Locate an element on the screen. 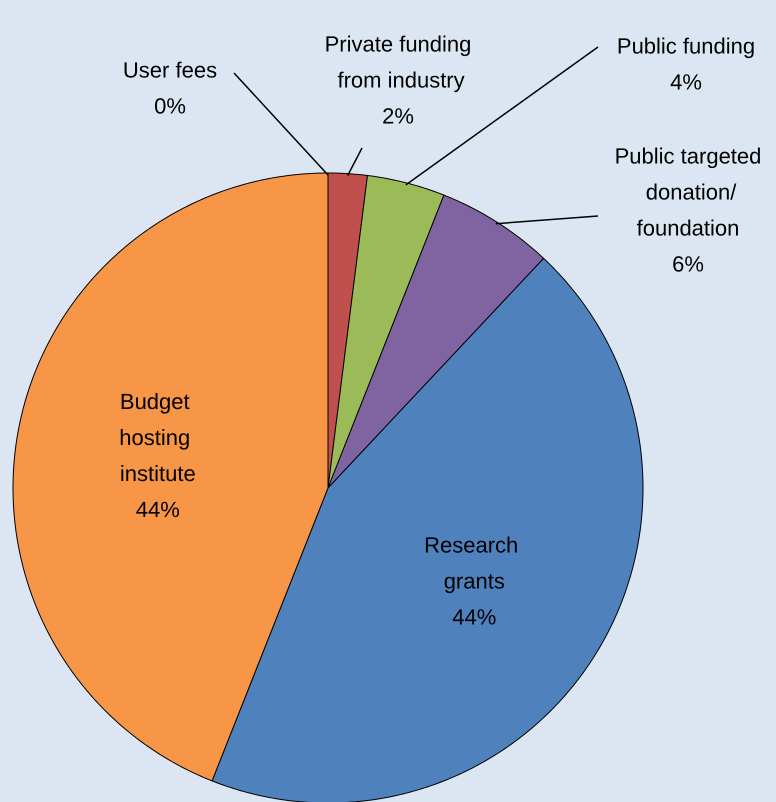 The width and height of the screenshot is (776, 802). slice-label: Private funding from industry is located at coordinates (398, 62).